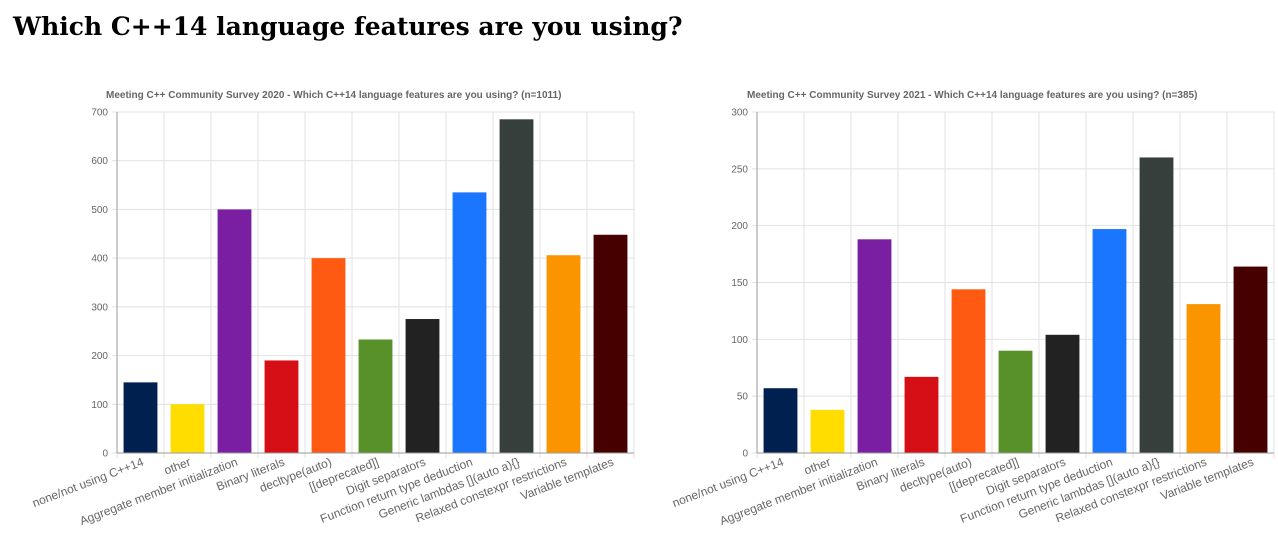 This screenshot has width=1278, height=557. What do you see at coordinates (739, 113) in the screenshot?
I see `chart-2021-y-tick-label: 300` at bounding box center [739, 113].